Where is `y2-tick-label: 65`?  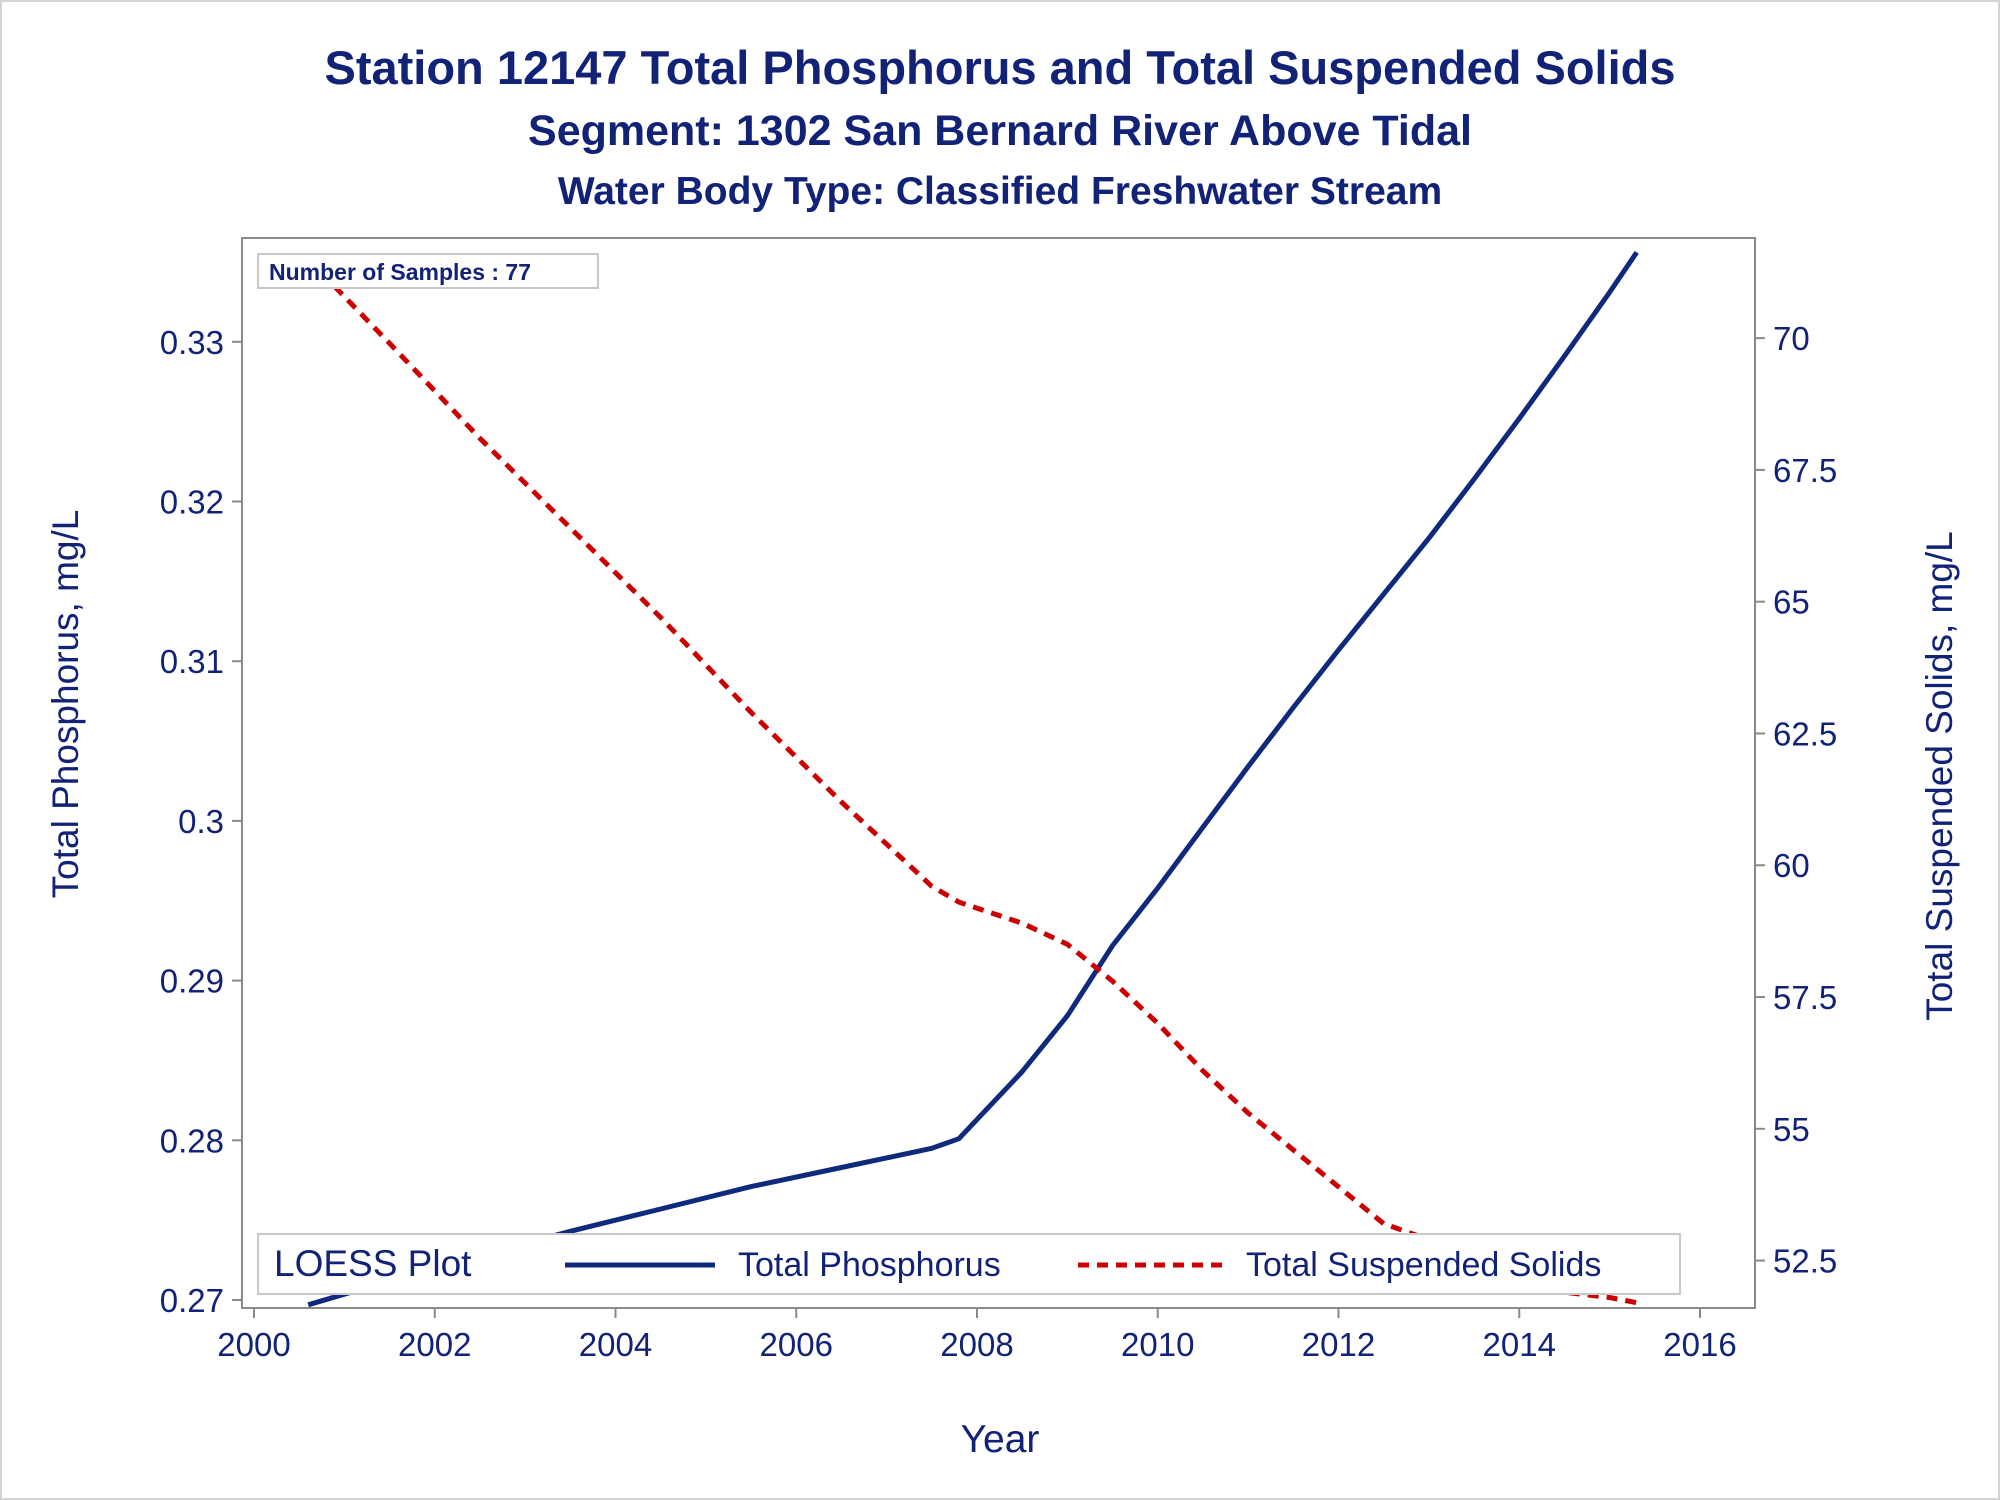
y2-tick-label: 65 is located at coordinates (1791, 602).